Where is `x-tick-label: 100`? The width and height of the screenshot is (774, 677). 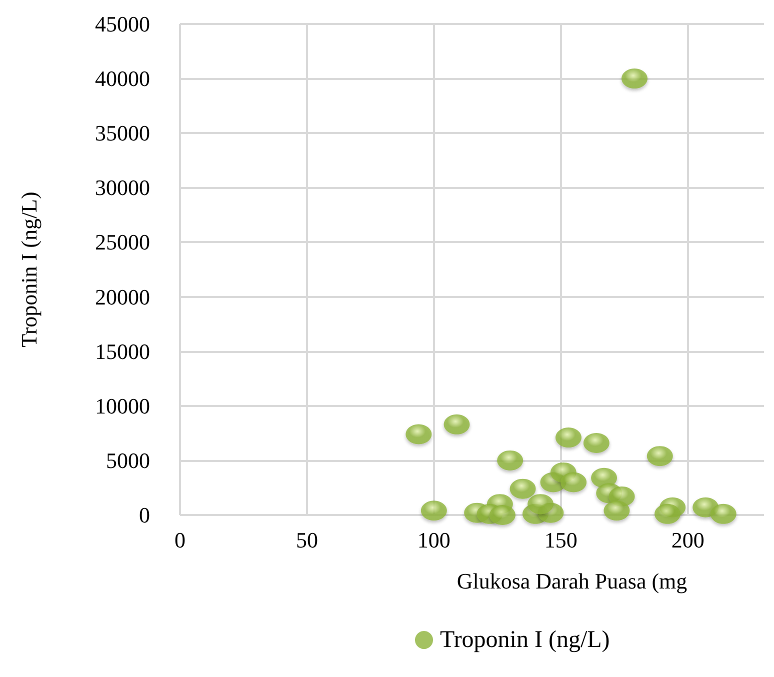
x-tick-label: 100 is located at coordinates (433, 540).